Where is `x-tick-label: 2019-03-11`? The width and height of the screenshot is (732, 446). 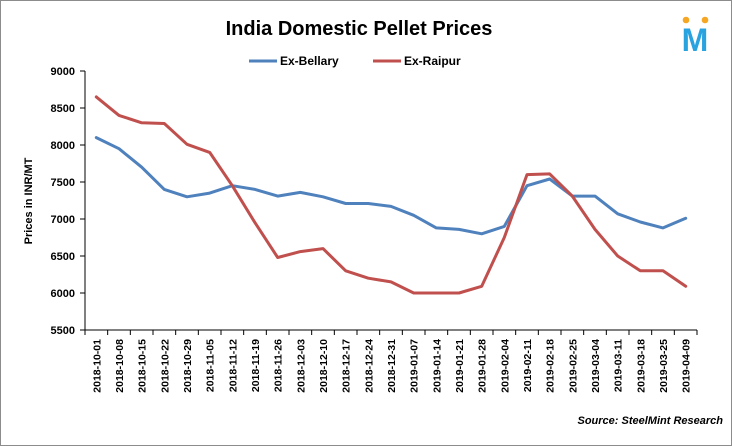
x-tick-label: 2019-03-11 is located at coordinates (619, 365).